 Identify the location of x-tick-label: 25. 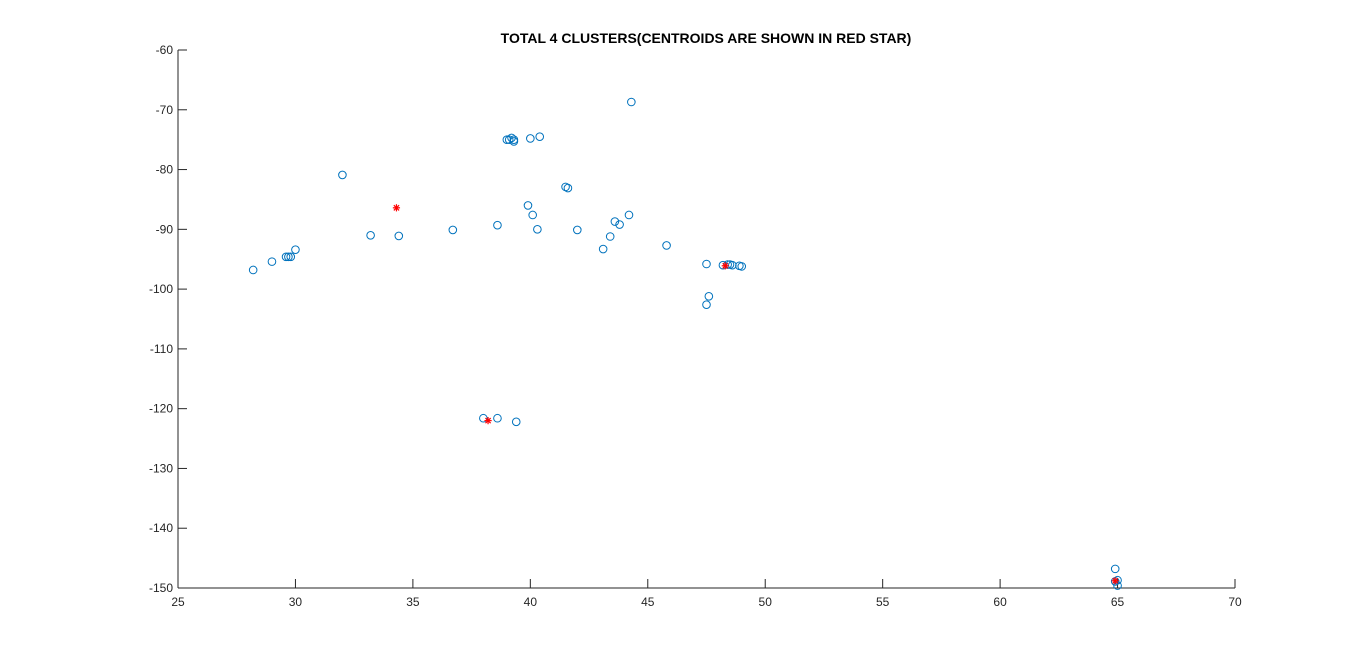
(178, 602).